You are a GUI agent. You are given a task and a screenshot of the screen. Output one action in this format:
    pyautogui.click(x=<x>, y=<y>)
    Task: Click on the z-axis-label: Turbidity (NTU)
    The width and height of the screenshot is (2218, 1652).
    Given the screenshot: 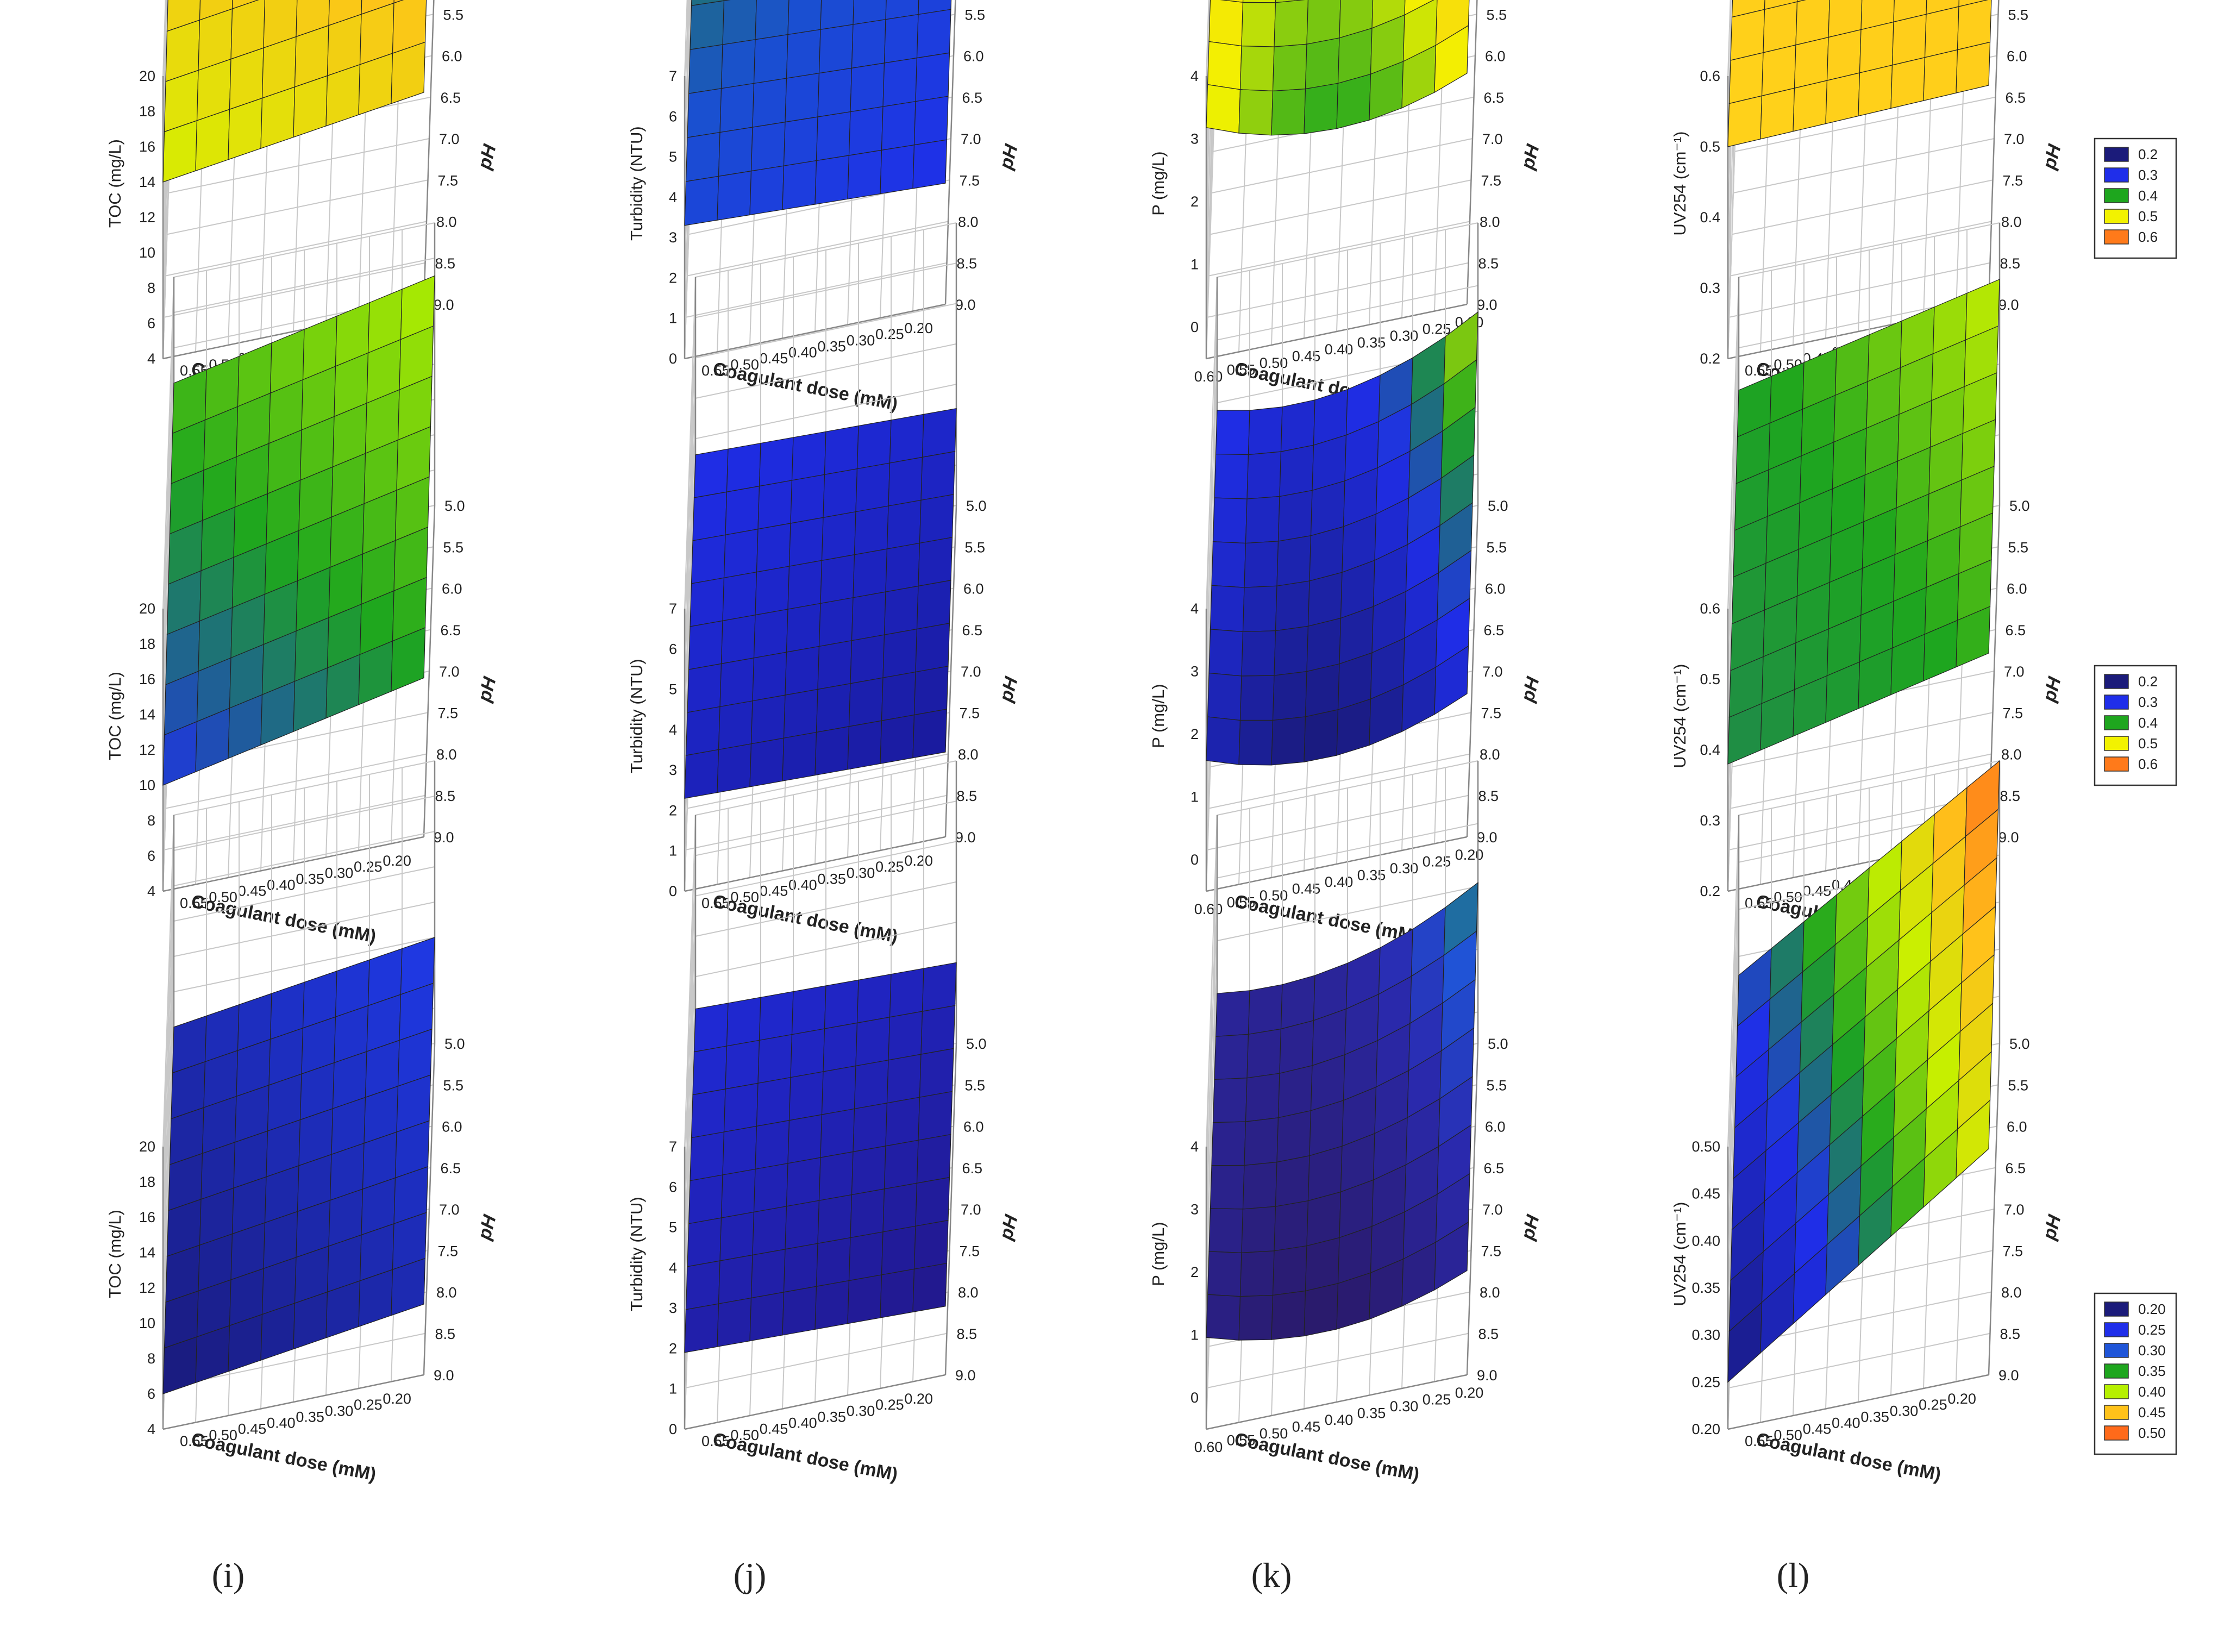 What is the action you would take?
    pyautogui.click(x=636, y=716)
    